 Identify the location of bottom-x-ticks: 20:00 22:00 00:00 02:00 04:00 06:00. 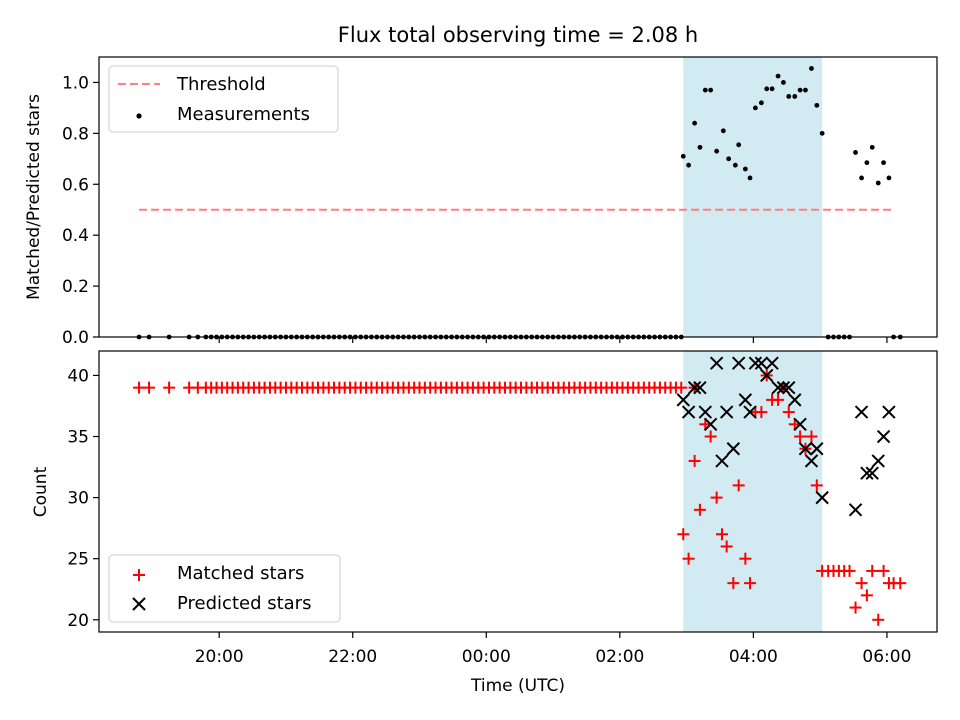
(553, 649).